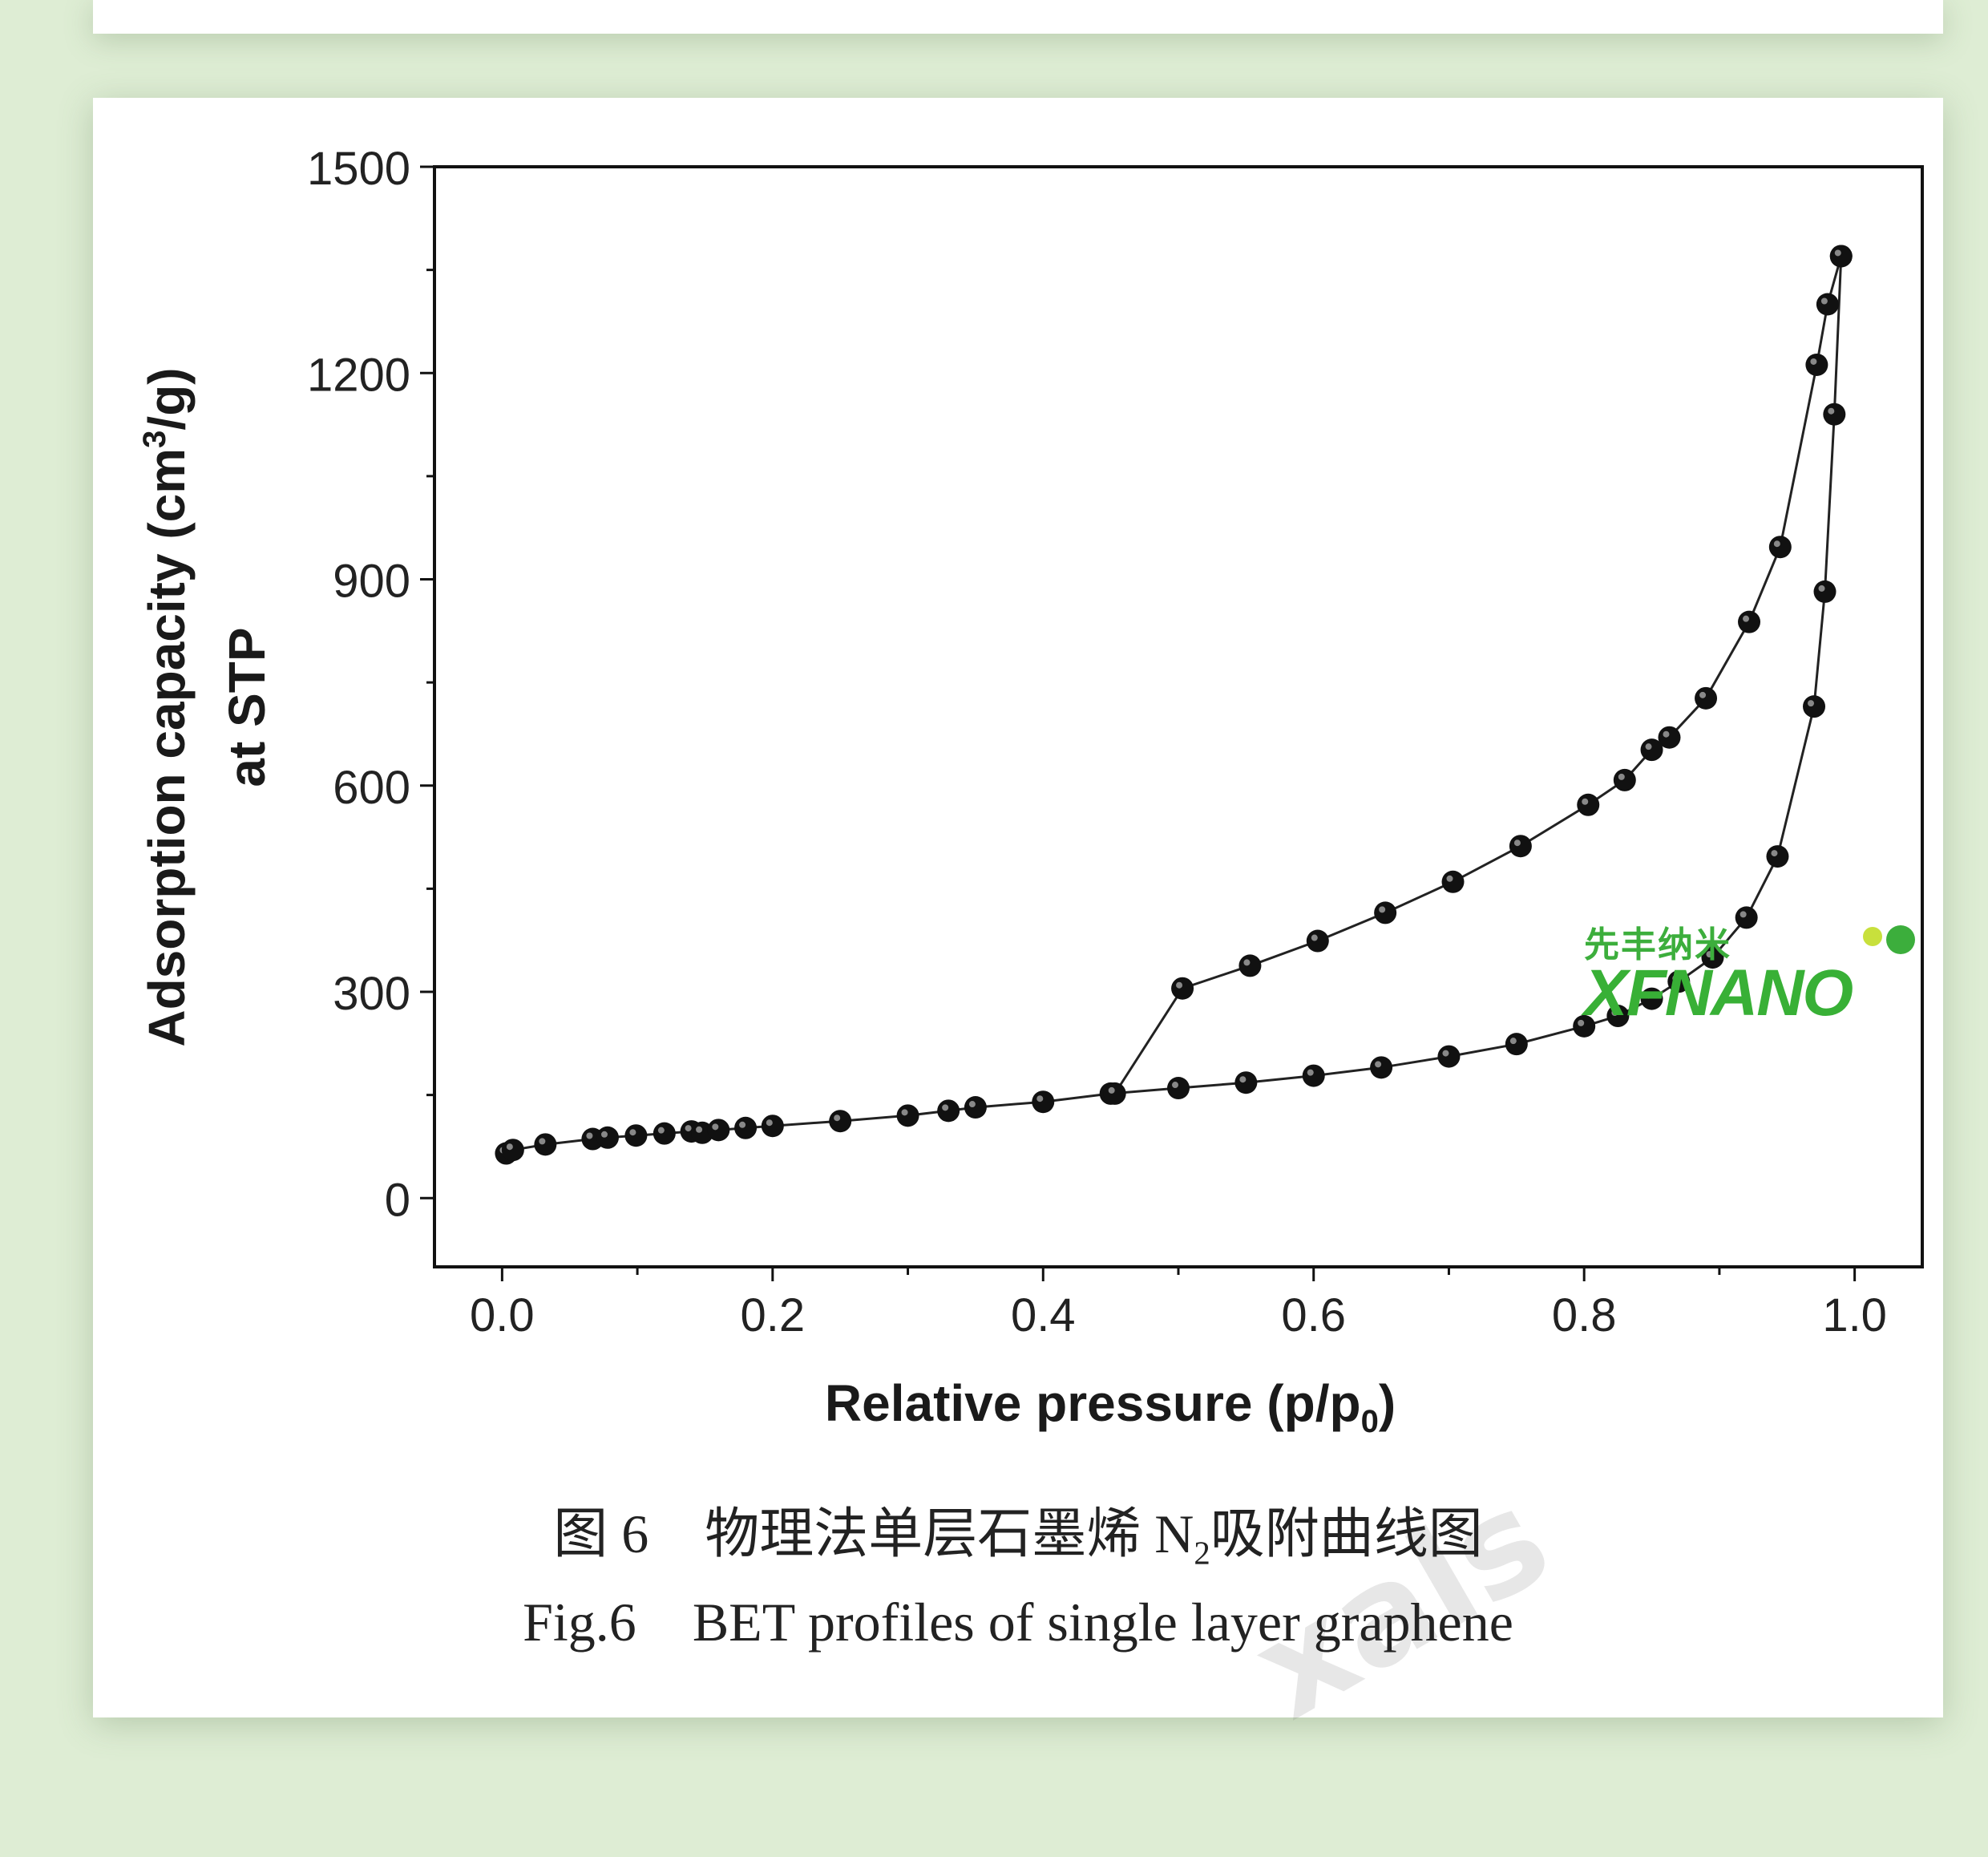 The image size is (1988, 1857). Describe the element at coordinates (1346, 1533) in the screenshot. I see `caption-cn-text-post: 吸附曲线图` at that location.